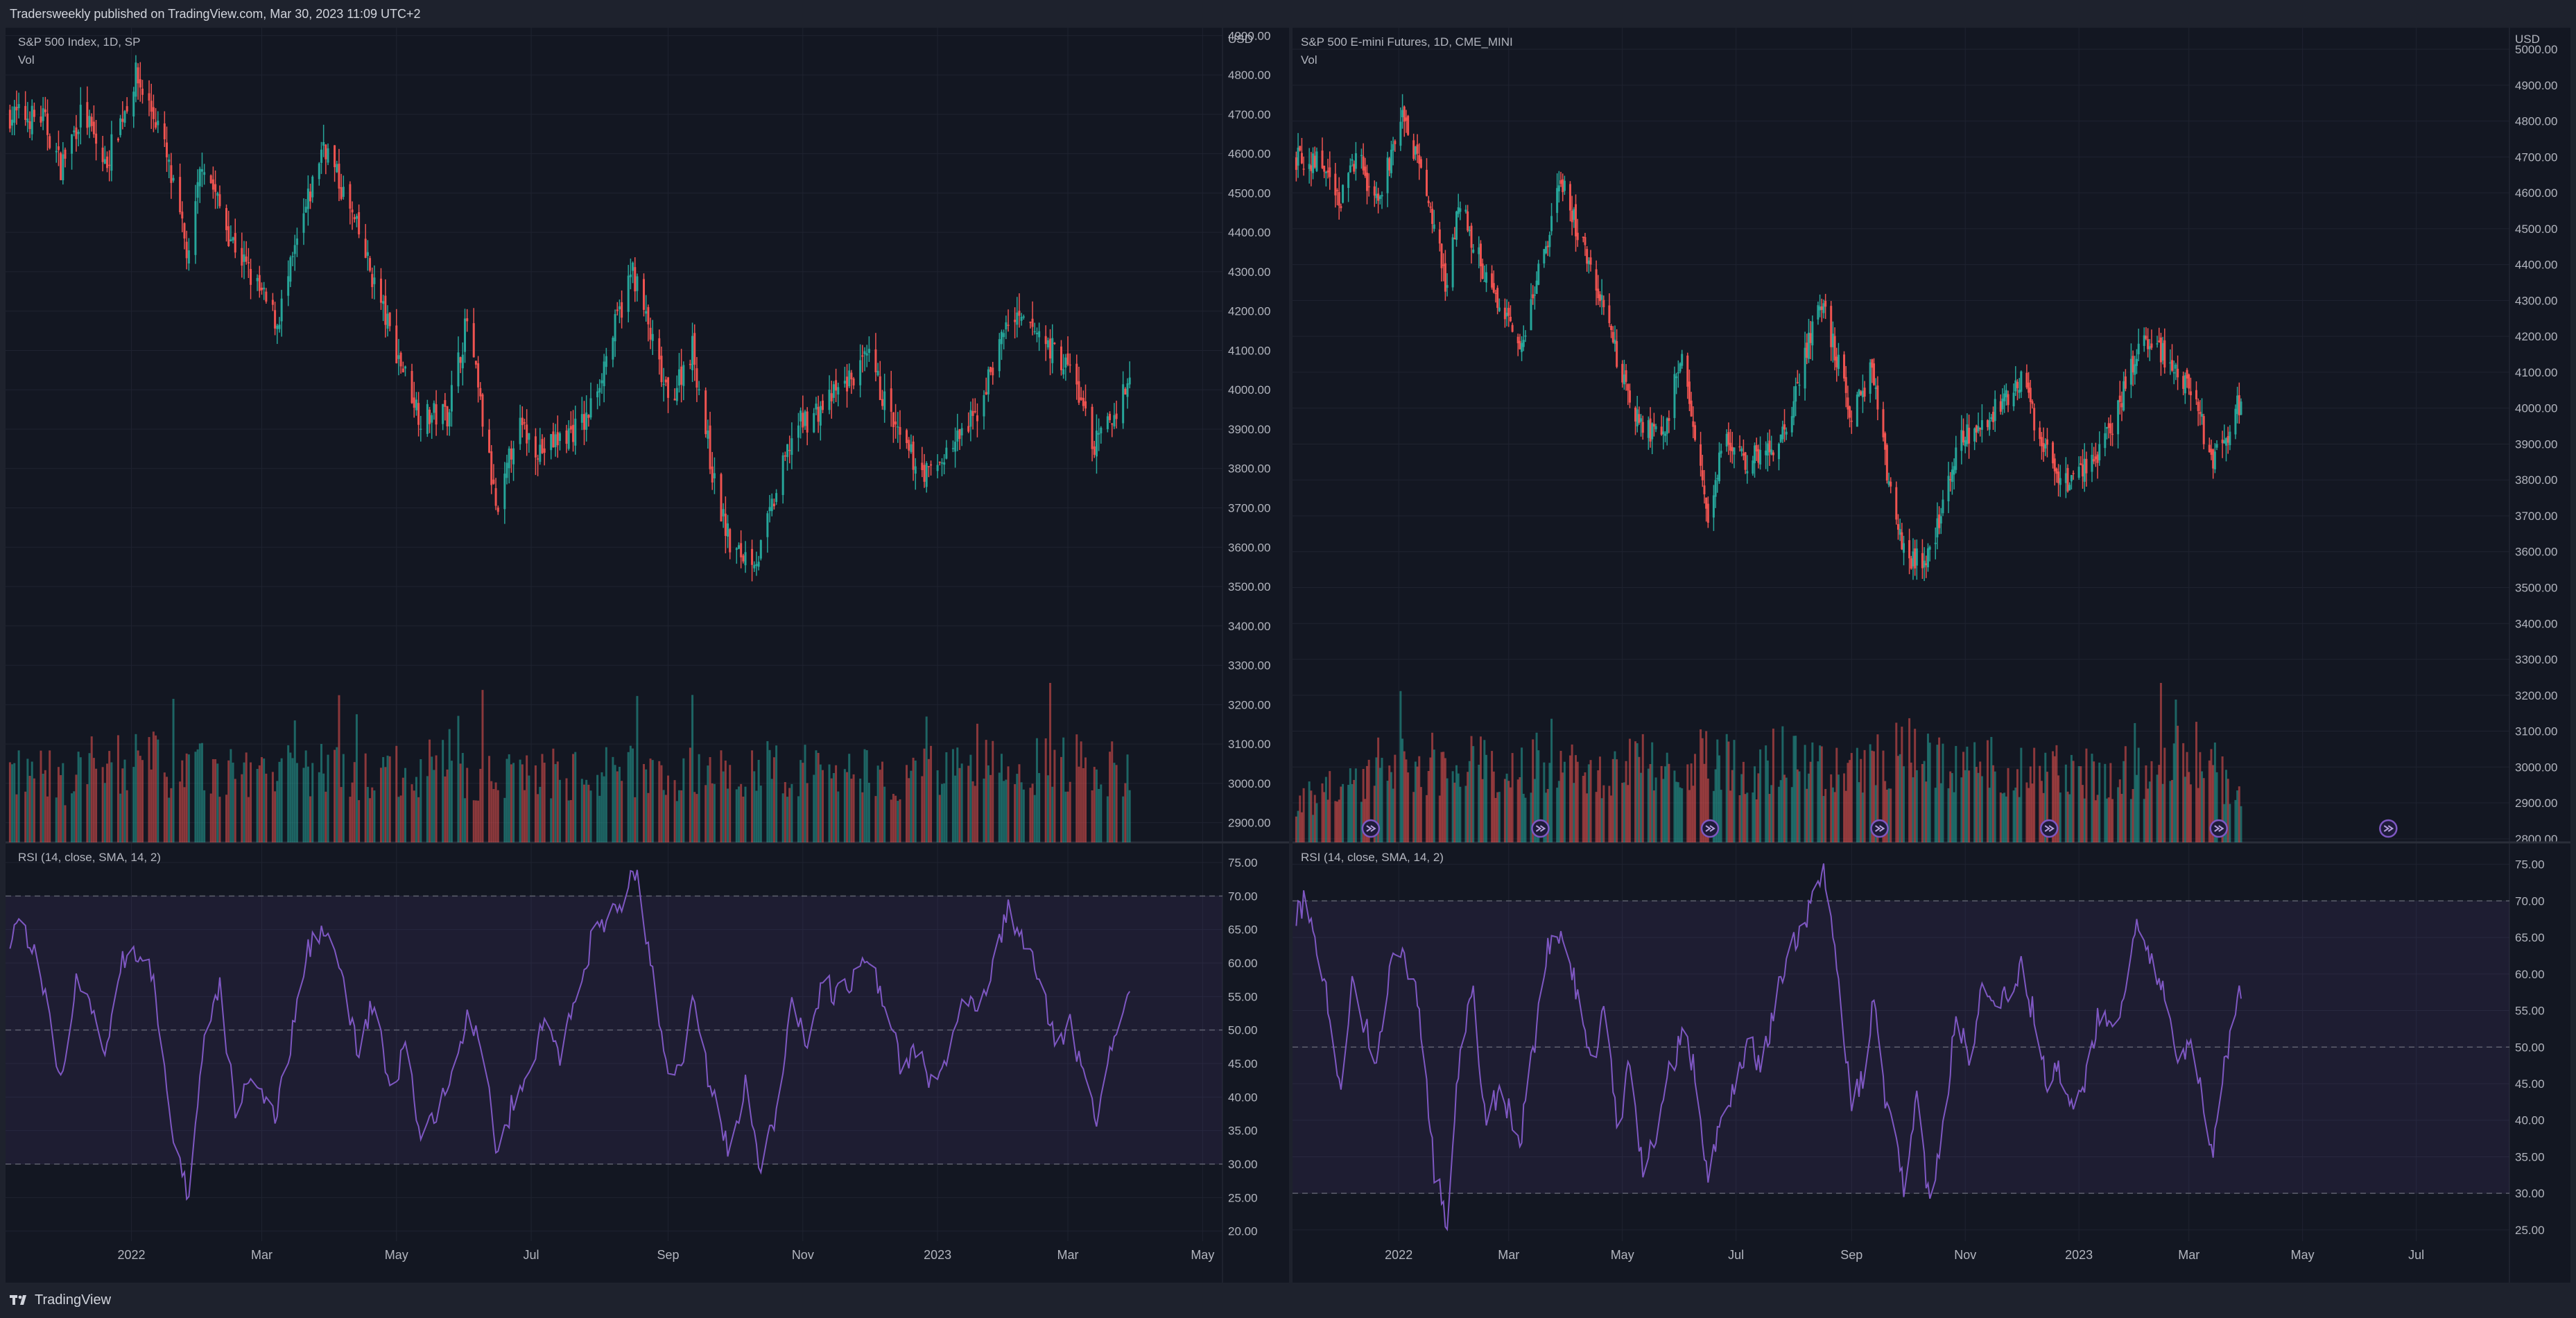 The image size is (2576, 1318). I want to click on rollover-icon, so click(1540, 829).